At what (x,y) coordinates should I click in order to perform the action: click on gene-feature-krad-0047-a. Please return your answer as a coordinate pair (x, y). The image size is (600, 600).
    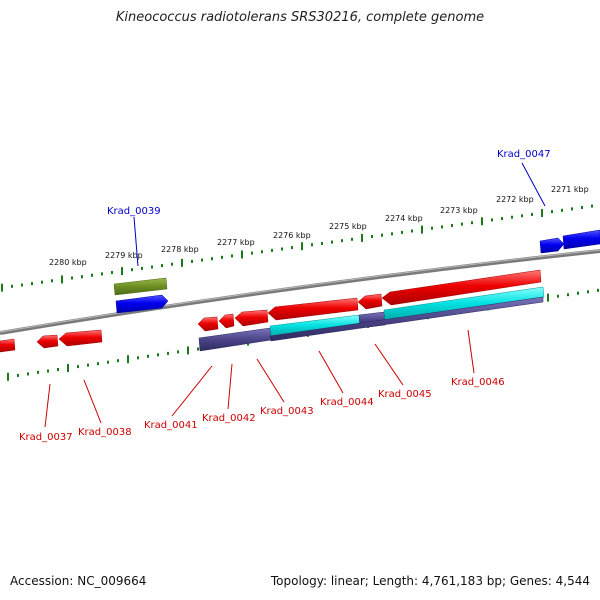
    Looking at the image, I should click on (552, 245).